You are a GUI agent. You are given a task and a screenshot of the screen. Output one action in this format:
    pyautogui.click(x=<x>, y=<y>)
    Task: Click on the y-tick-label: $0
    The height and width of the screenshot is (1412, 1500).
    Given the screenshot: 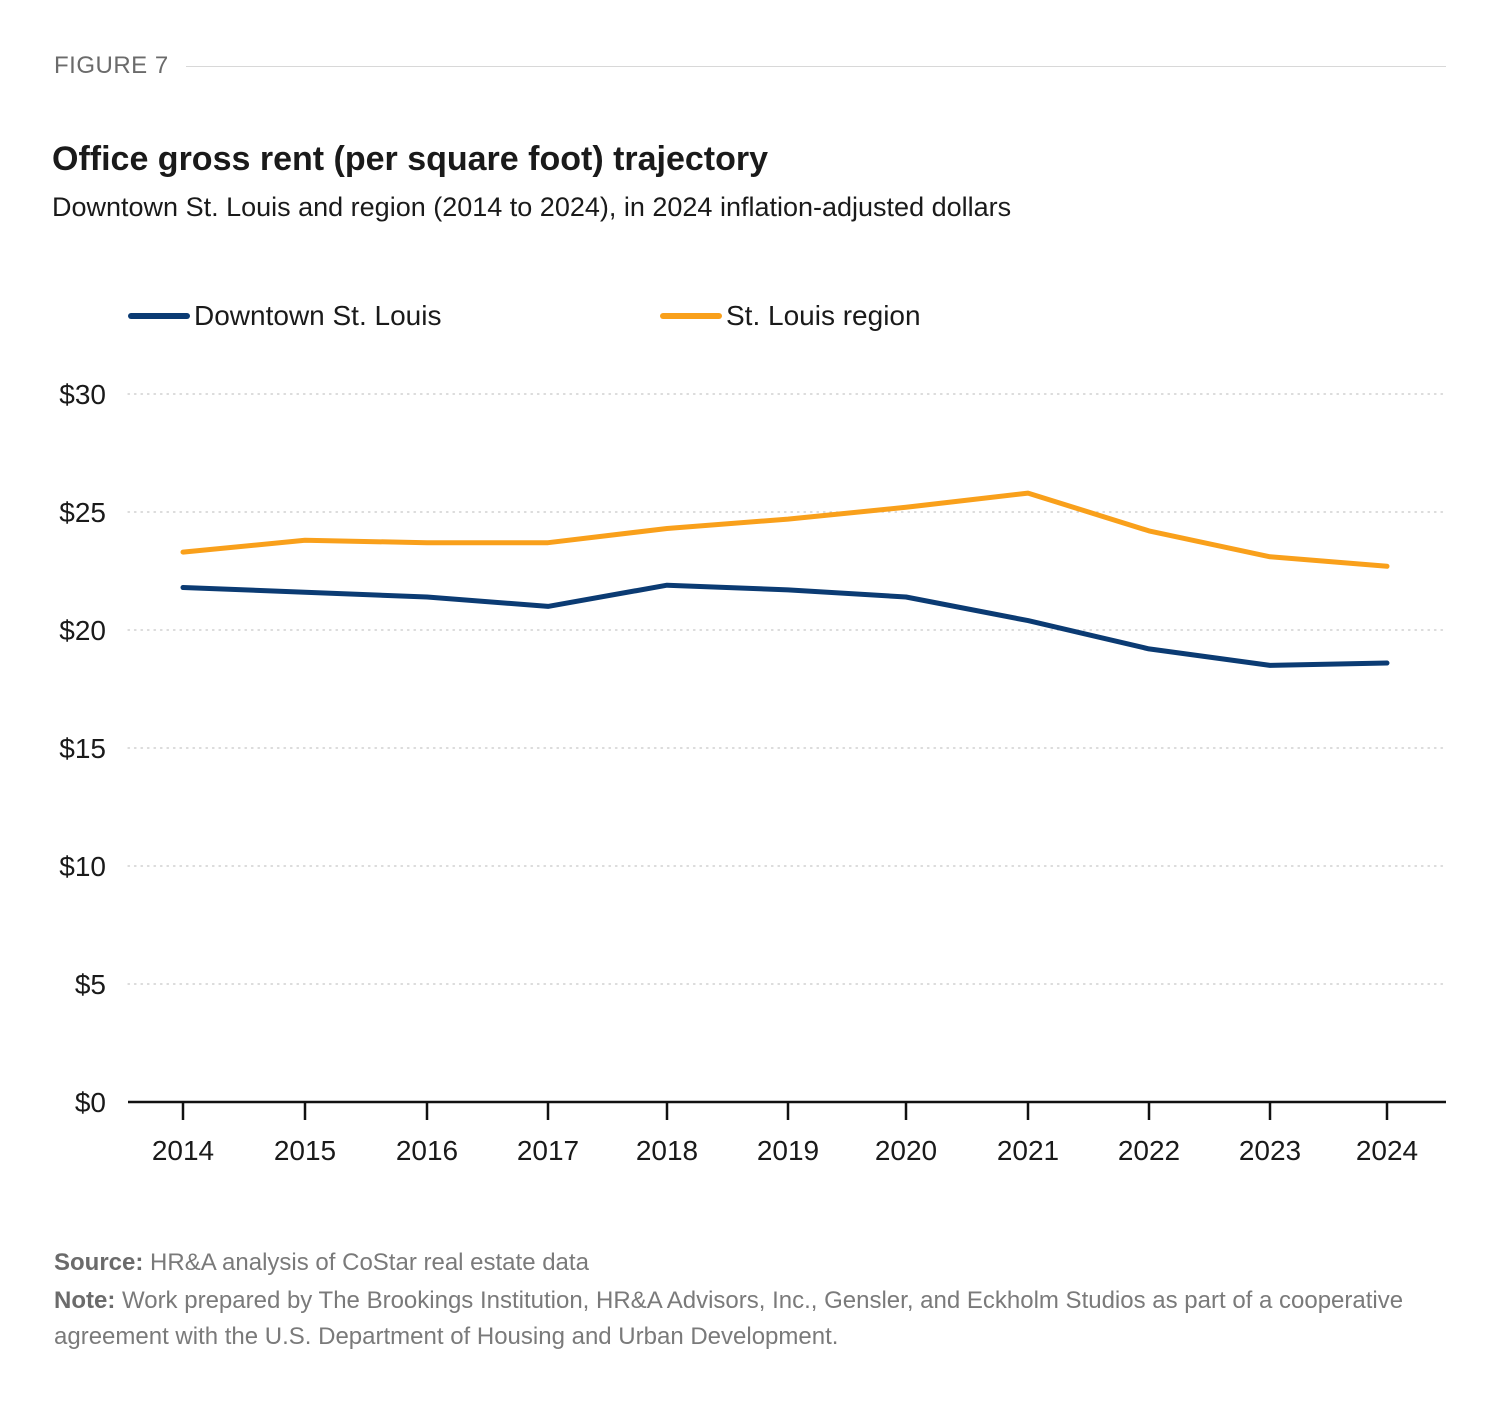 What is the action you would take?
    pyautogui.click(x=90, y=1102)
    